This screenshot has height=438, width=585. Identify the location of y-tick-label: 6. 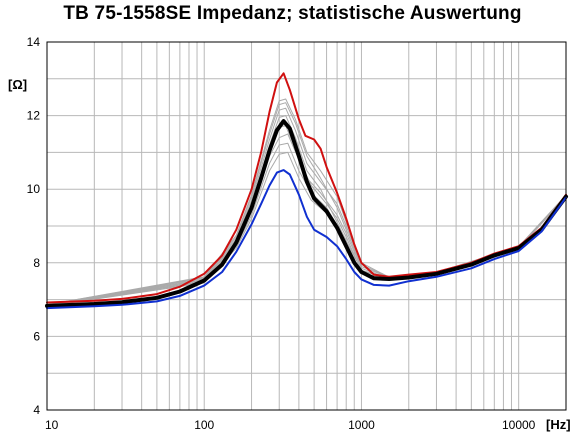
(36, 336).